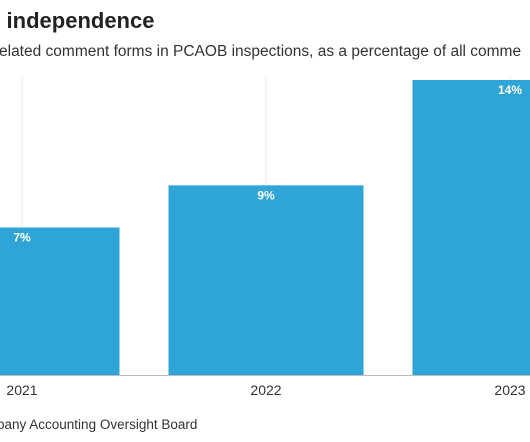  Describe the element at coordinates (471, 227) in the screenshot. I see `bar-2023` at that location.